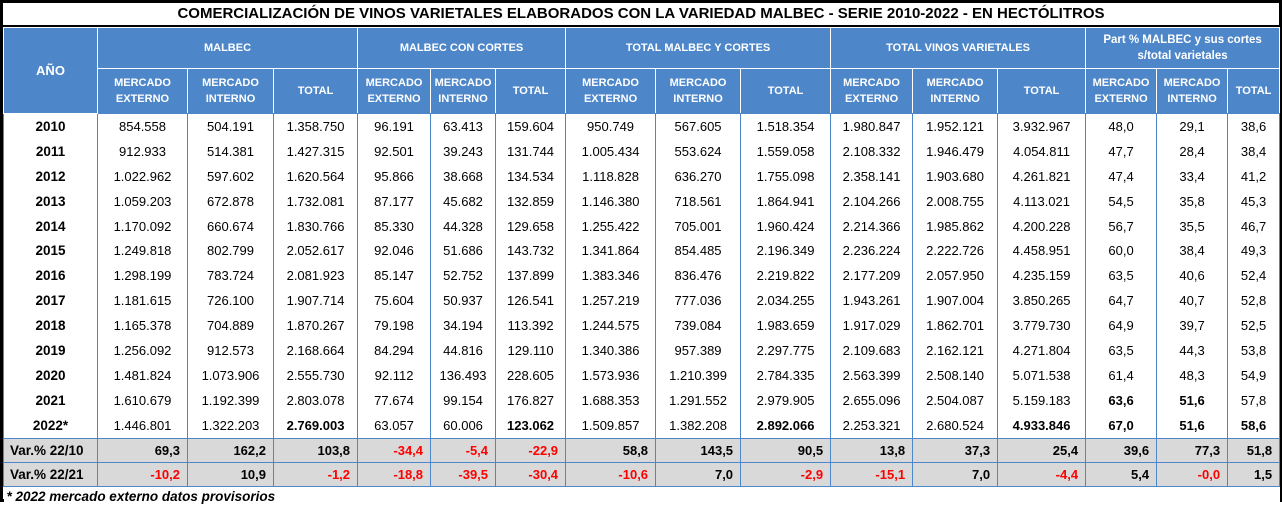 The height and width of the screenshot is (506, 1282). I want to click on value-cell: 58,6, so click(1254, 425).